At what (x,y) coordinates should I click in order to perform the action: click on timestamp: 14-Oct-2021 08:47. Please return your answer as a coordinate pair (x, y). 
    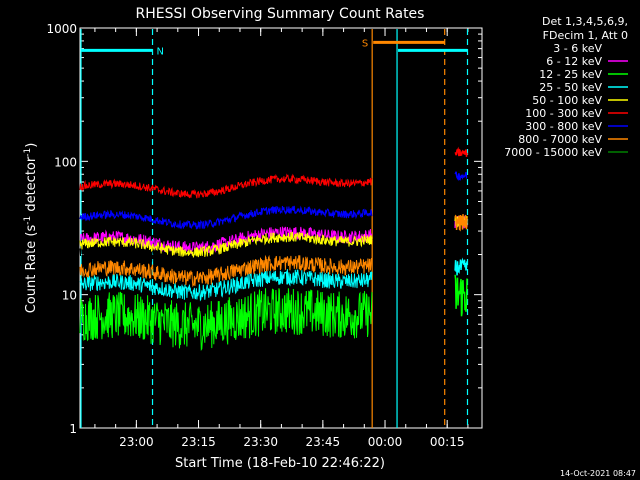
    Looking at the image, I should click on (598, 473).